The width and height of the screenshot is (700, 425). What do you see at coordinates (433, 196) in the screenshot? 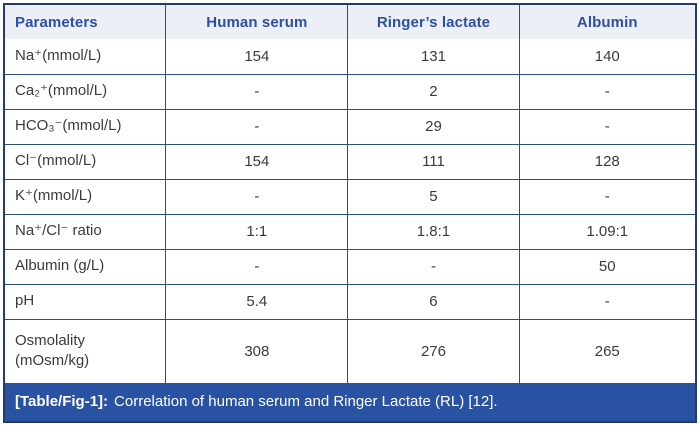
I see `value-cell: 5` at bounding box center [433, 196].